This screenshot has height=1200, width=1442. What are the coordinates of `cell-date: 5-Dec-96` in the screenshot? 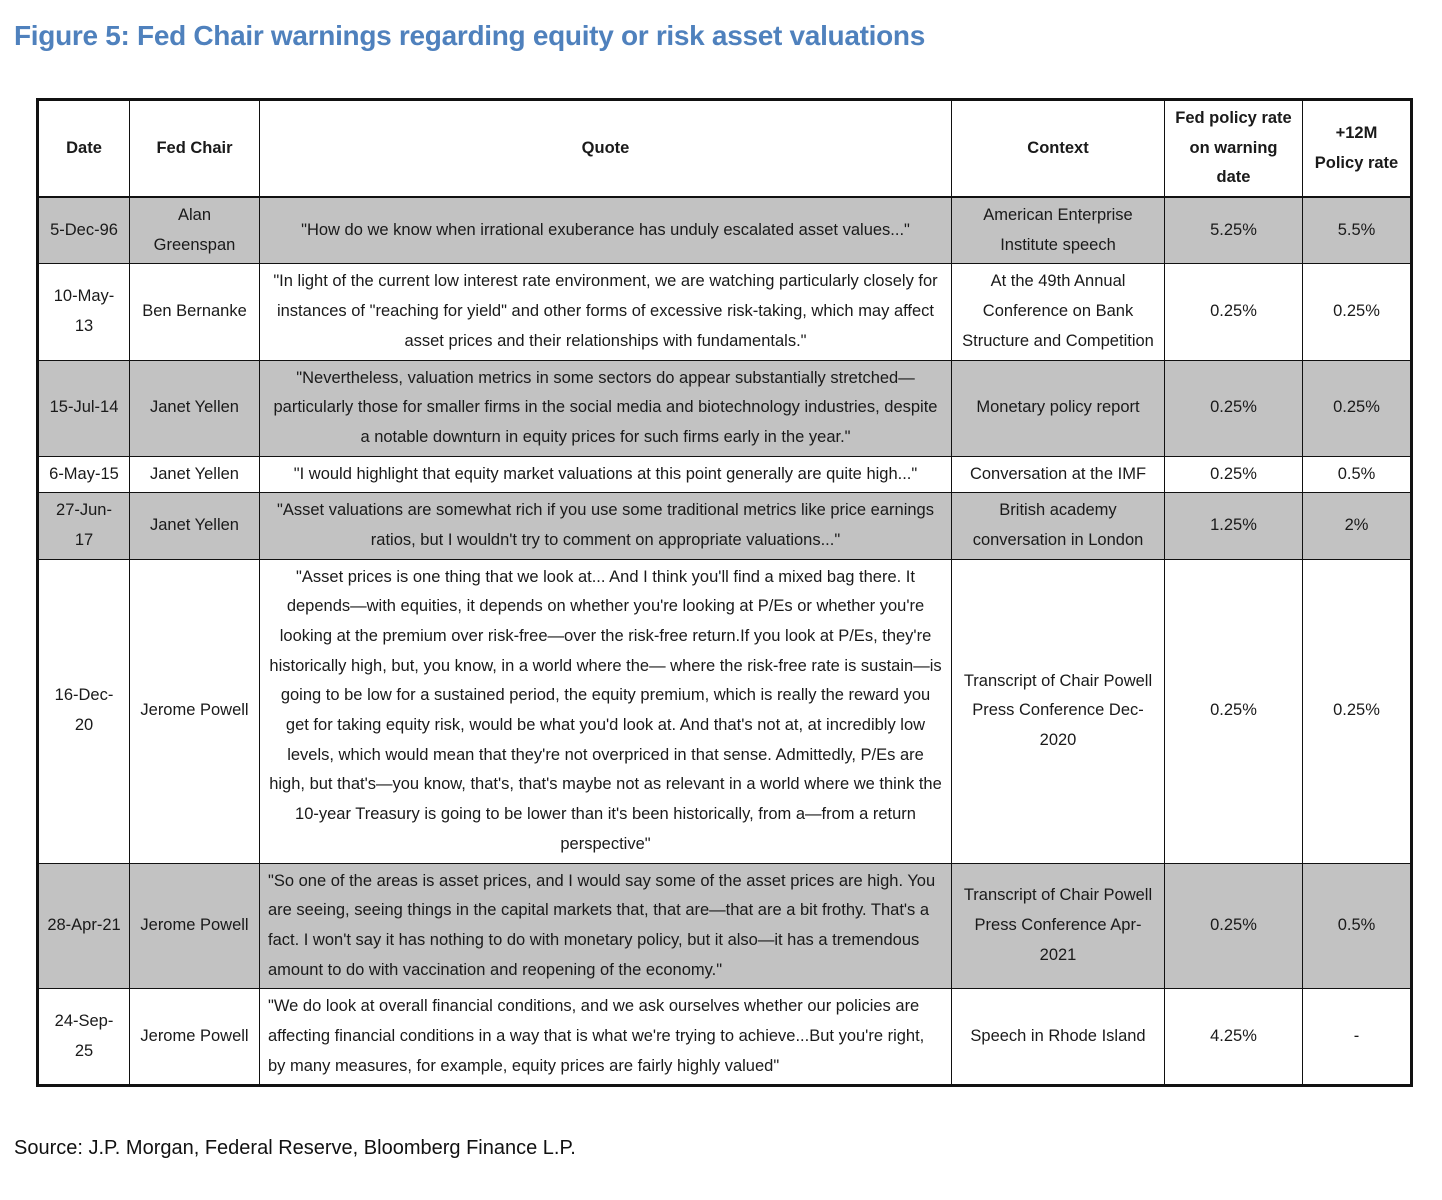 It's located at (83, 230).